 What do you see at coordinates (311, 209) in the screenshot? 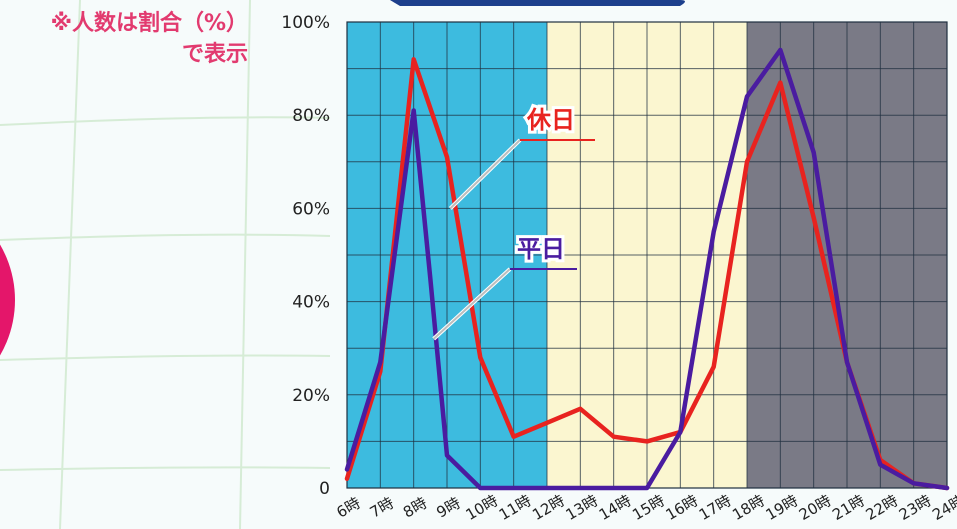
I see `y-tick-label: 60%` at bounding box center [311, 209].